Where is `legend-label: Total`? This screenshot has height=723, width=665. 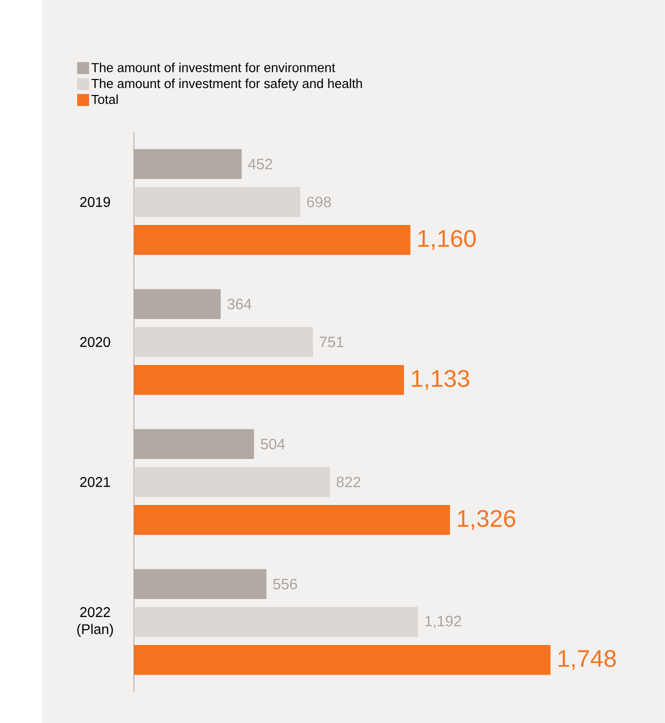
legend-label: Total is located at coordinates (104, 99).